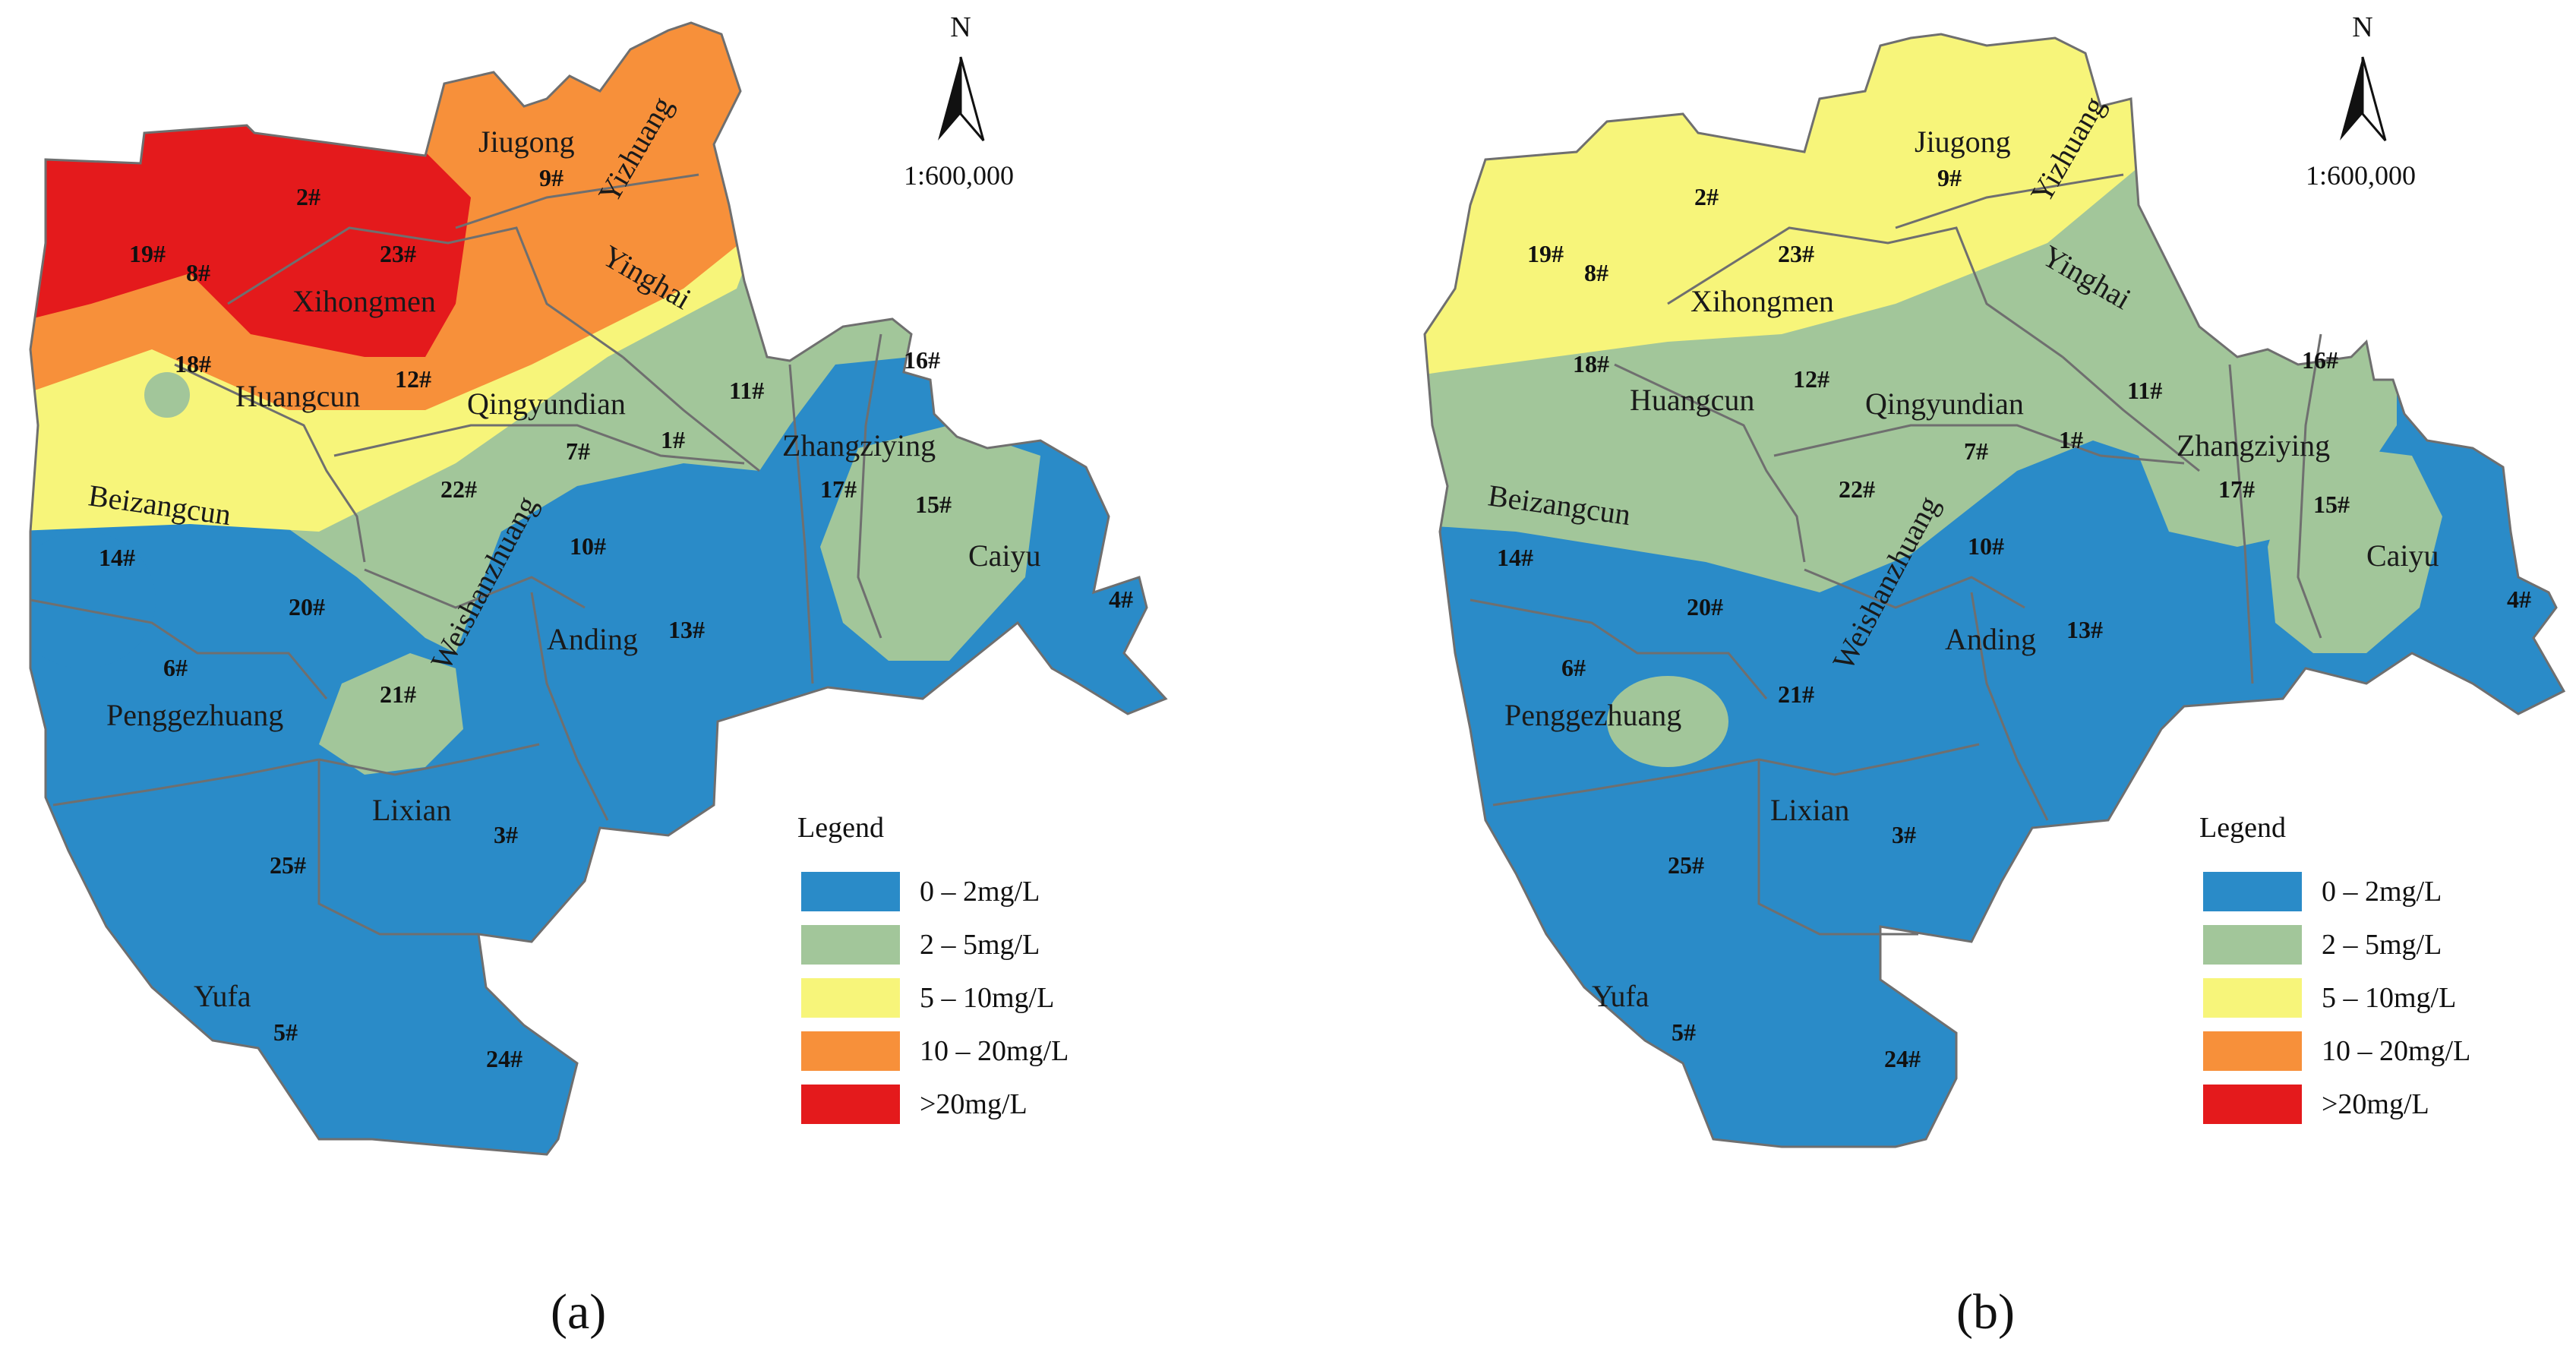 The width and height of the screenshot is (2576, 1364). What do you see at coordinates (579, 1312) in the screenshot?
I see `panel-caption-a: (a)` at bounding box center [579, 1312].